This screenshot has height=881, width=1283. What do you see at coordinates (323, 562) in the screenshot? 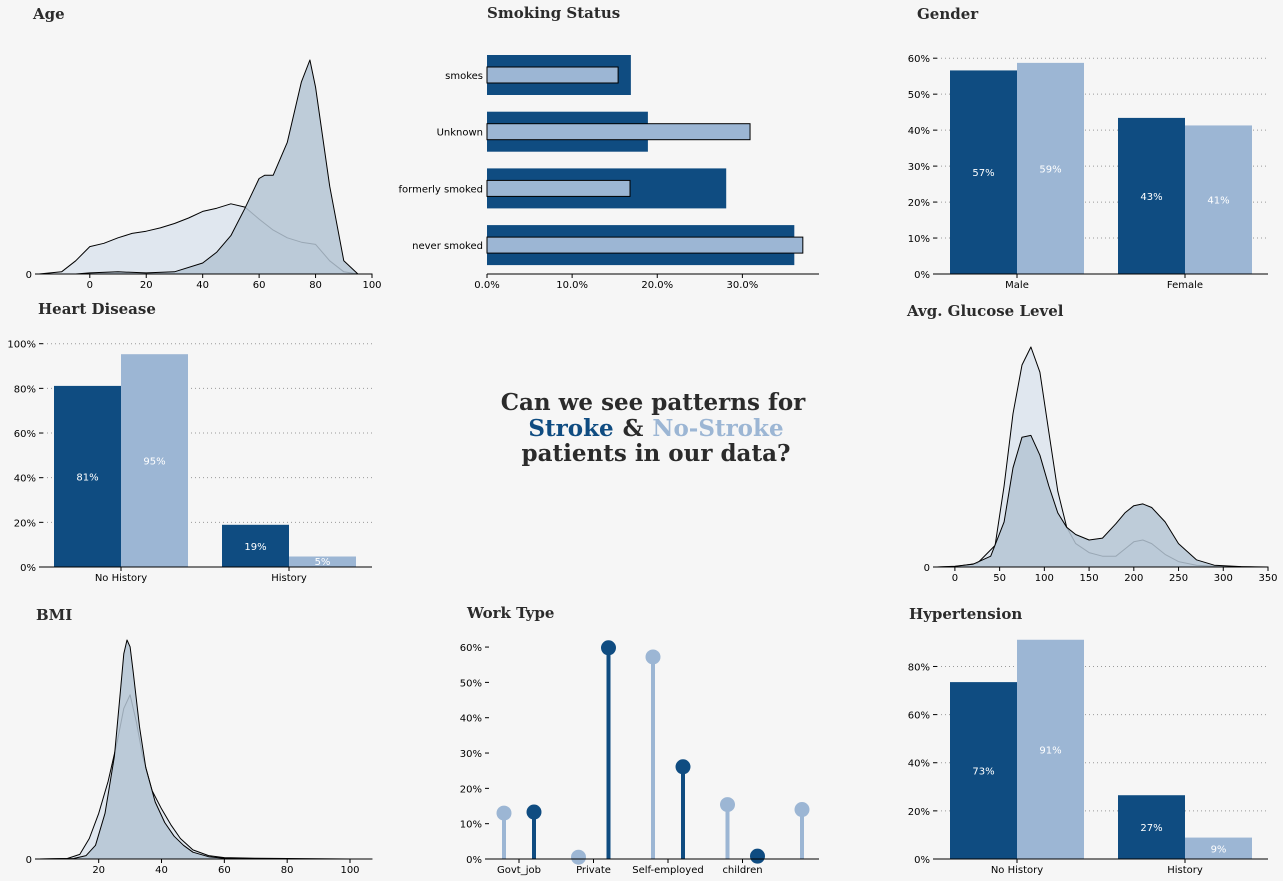
I see `bar-value-label: 5%` at bounding box center [323, 562].